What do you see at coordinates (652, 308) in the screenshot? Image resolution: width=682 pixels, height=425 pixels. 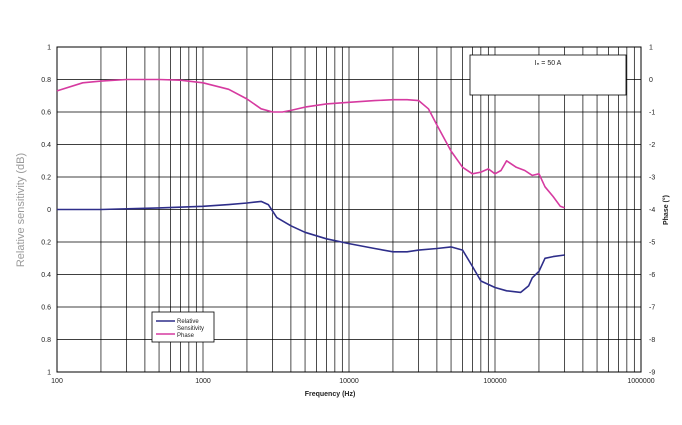 I see `y-right-tick-label: -7` at bounding box center [652, 308].